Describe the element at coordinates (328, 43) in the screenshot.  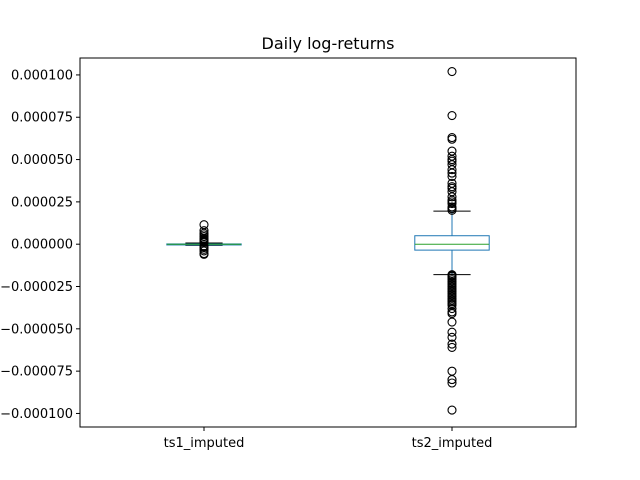
I see `chart-title: Daily log-returns` at that location.